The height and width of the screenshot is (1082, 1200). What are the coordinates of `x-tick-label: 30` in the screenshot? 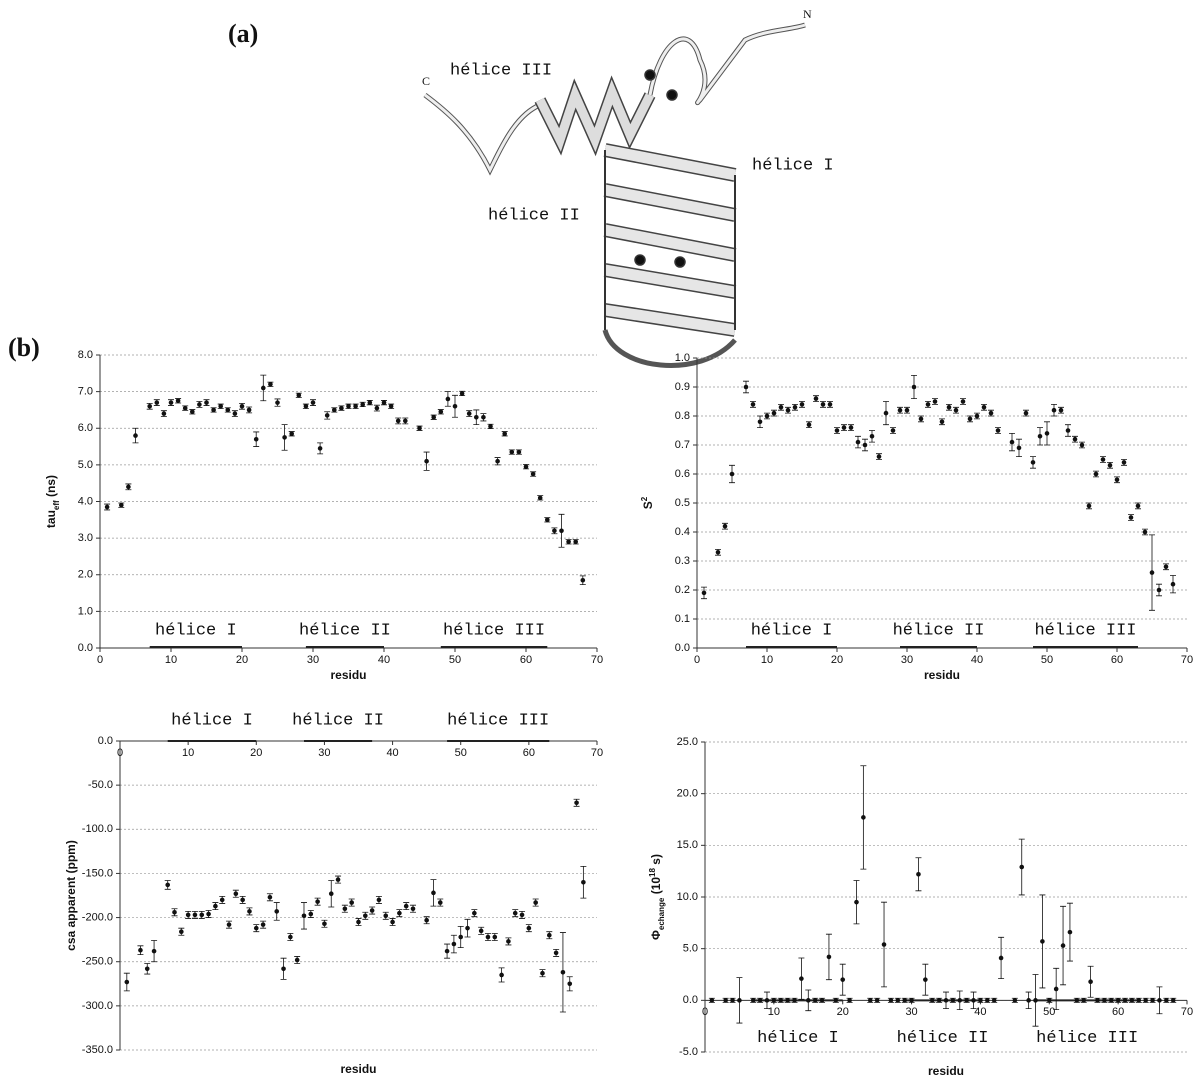 It's located at (313, 660).